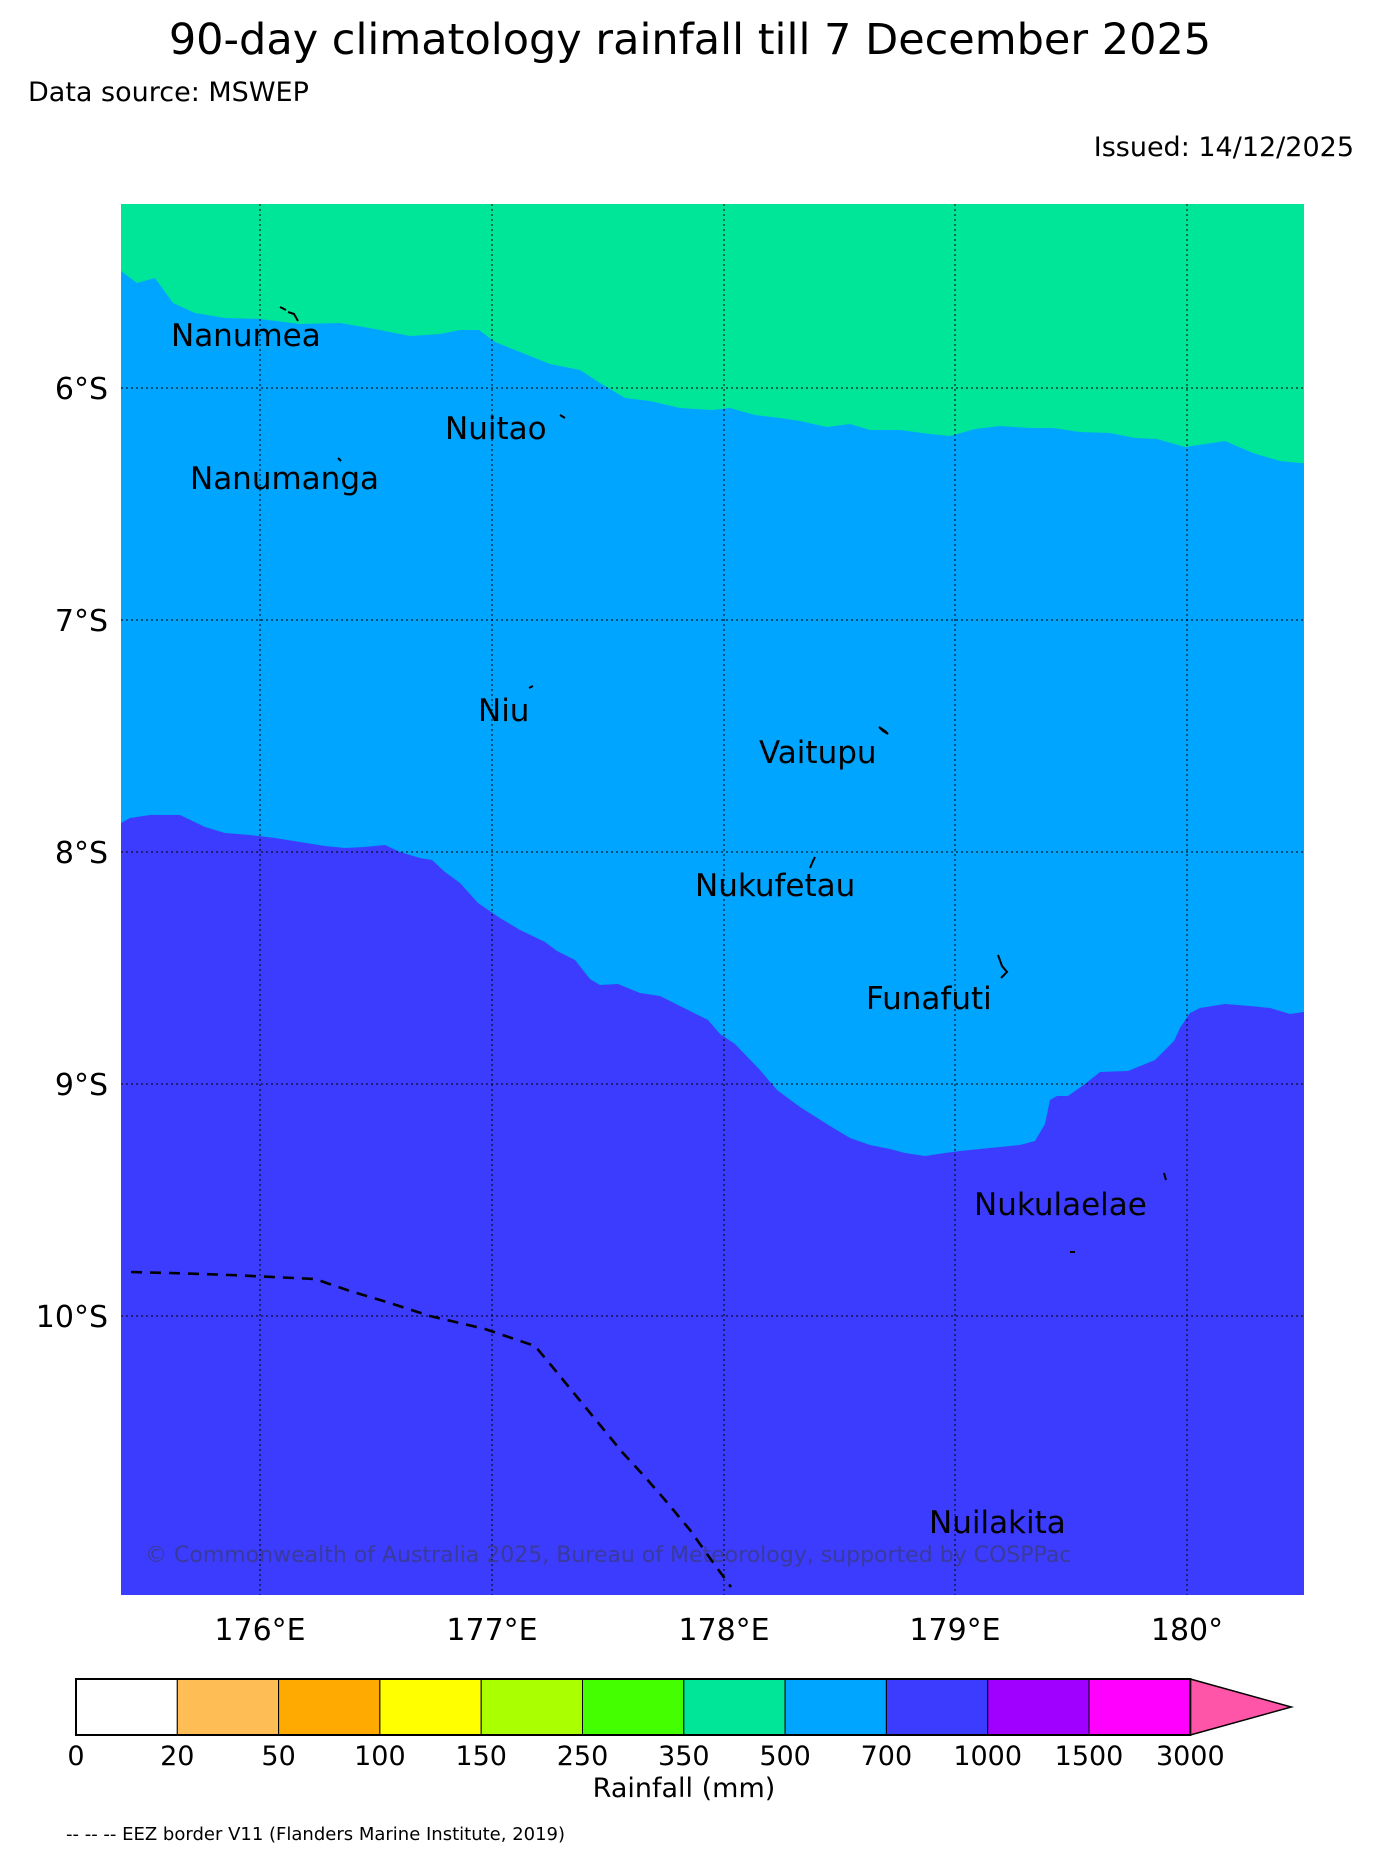  I want to click on island-label-nukulaelae: Nukulaelae, so click(1060, 1205).